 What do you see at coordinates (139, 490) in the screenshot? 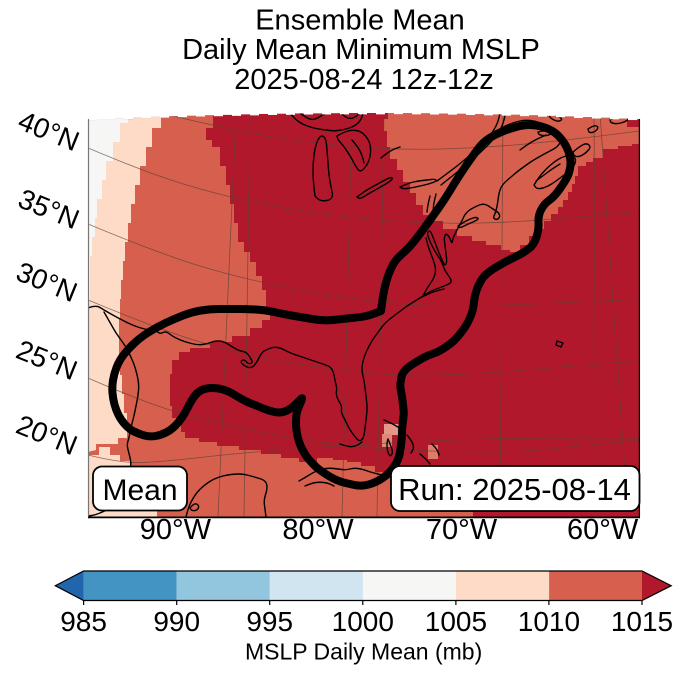
I see `svg-text: Mean` at bounding box center [139, 490].